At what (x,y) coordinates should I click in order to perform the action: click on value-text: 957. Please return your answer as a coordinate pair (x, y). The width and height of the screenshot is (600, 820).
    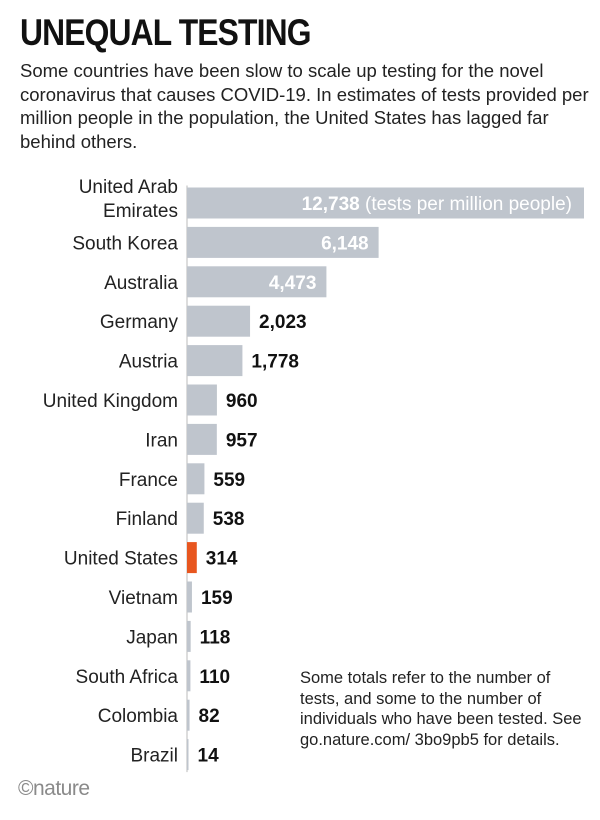
    Looking at the image, I should click on (242, 440).